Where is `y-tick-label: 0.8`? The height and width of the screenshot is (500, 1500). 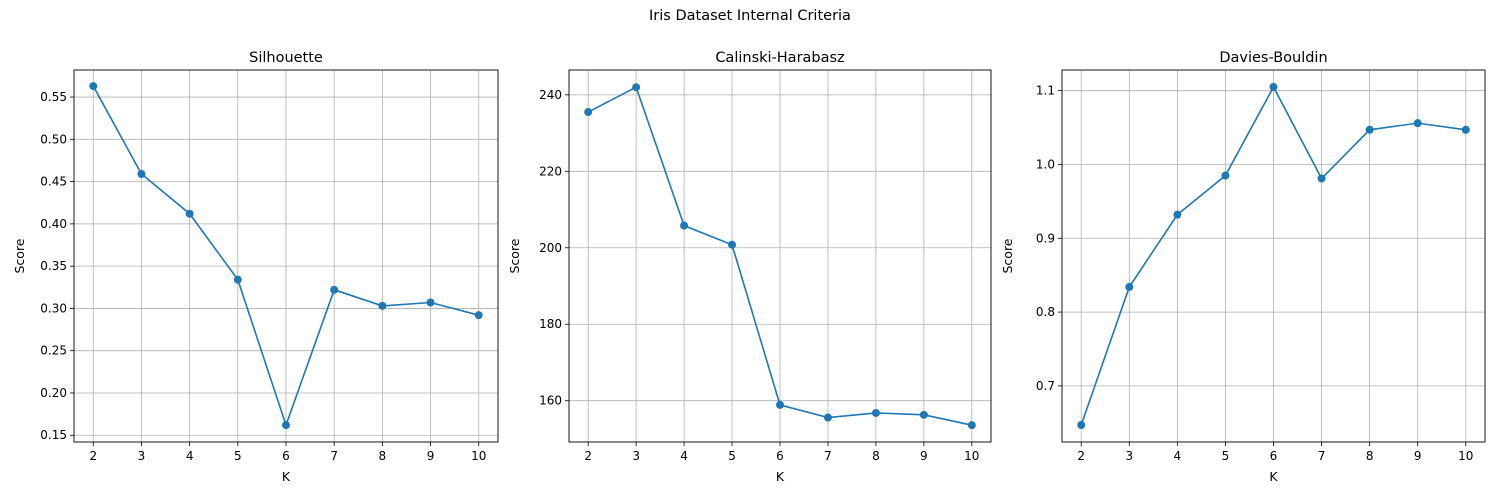
y-tick-label: 0.8 is located at coordinates (1045, 312).